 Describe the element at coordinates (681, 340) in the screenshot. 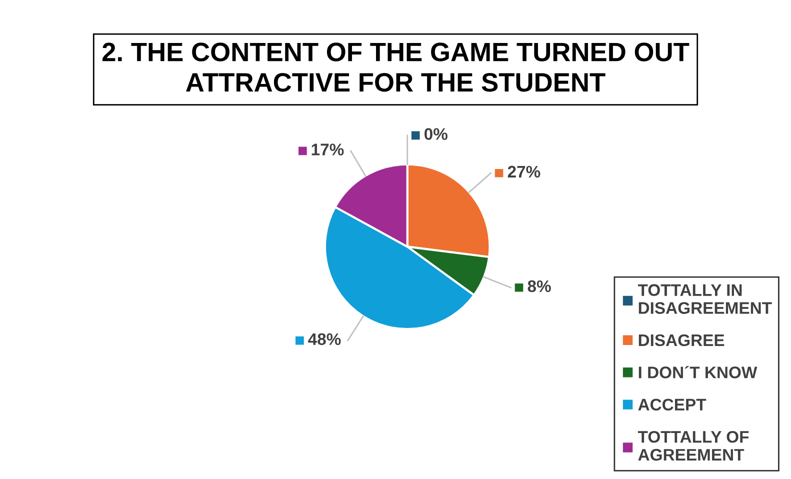

I see `legend-label: DISAGREE` at that location.